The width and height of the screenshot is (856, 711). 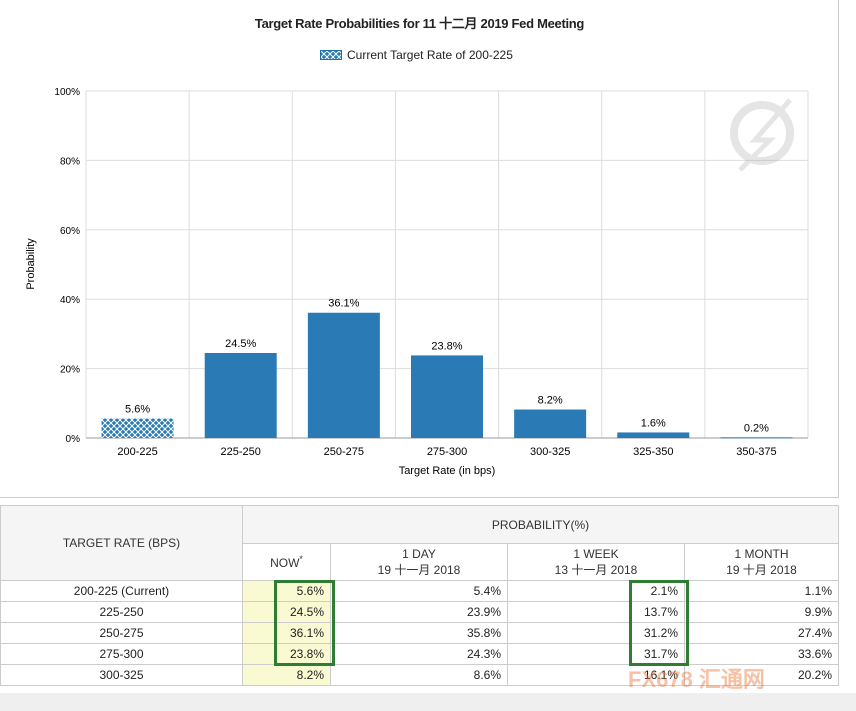 What do you see at coordinates (761, 633) in the screenshot?
I see `cell-1-month: 27.4%` at bounding box center [761, 633].